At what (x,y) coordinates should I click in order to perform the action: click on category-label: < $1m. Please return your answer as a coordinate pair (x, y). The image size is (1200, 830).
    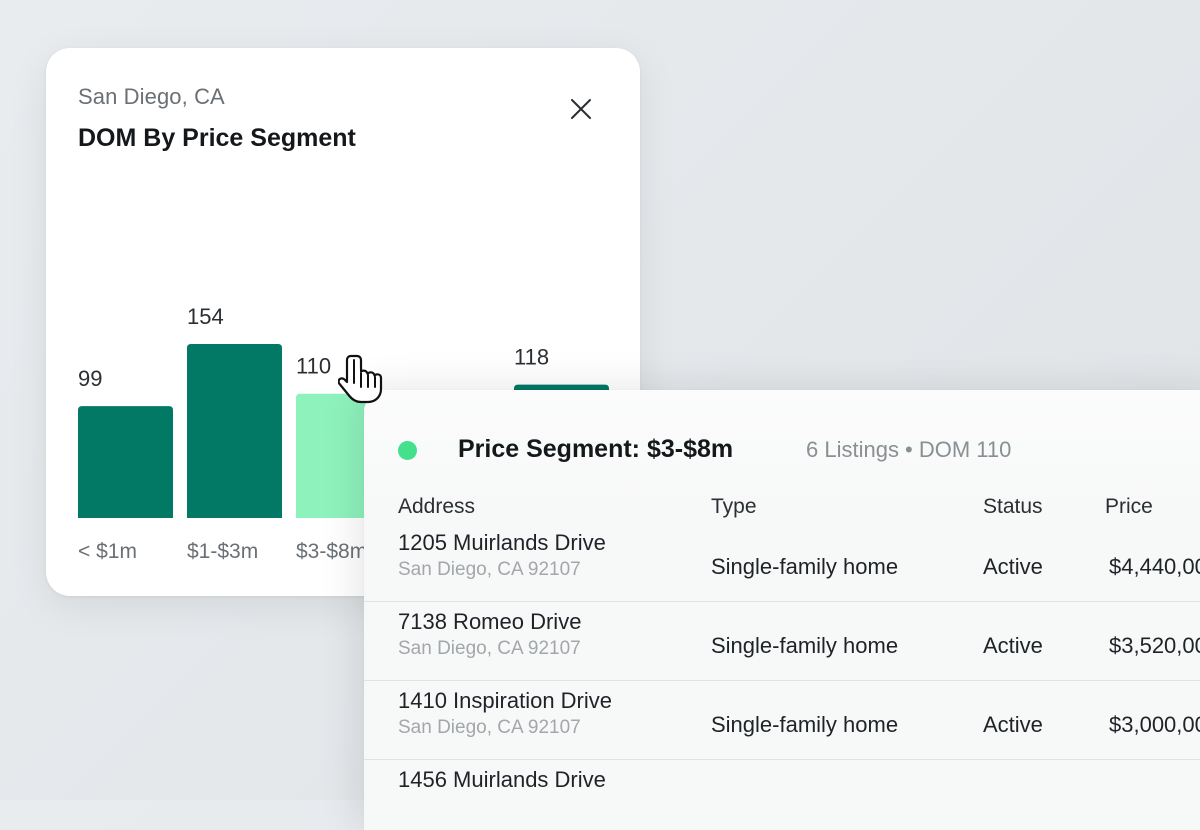
    Looking at the image, I should click on (107, 551).